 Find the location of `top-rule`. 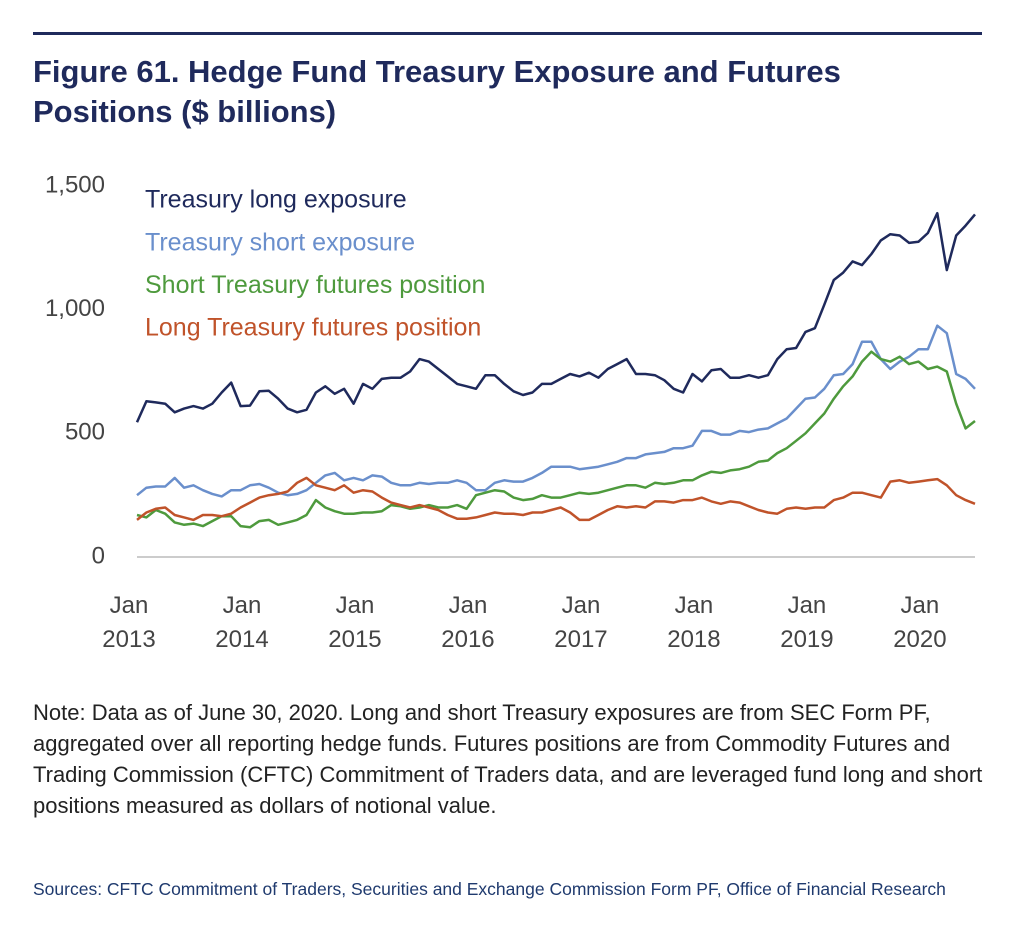

top-rule is located at coordinates (507, 33).